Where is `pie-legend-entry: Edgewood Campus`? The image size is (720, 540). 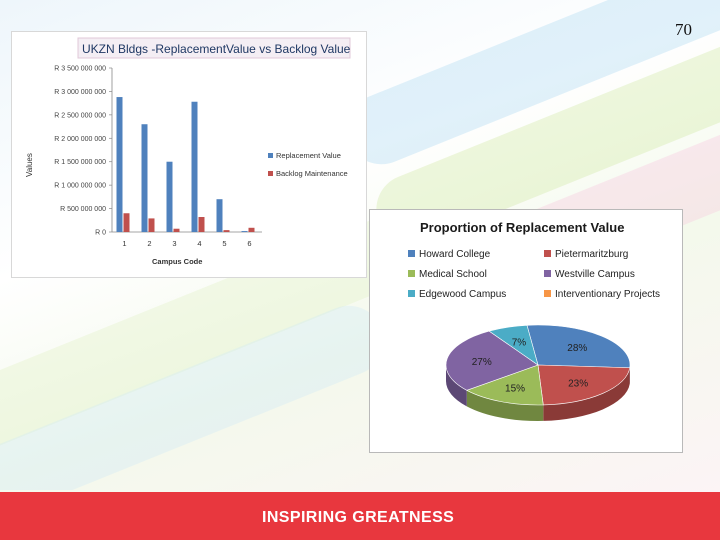 pie-legend-entry: Edgewood Campus is located at coordinates (462, 294).